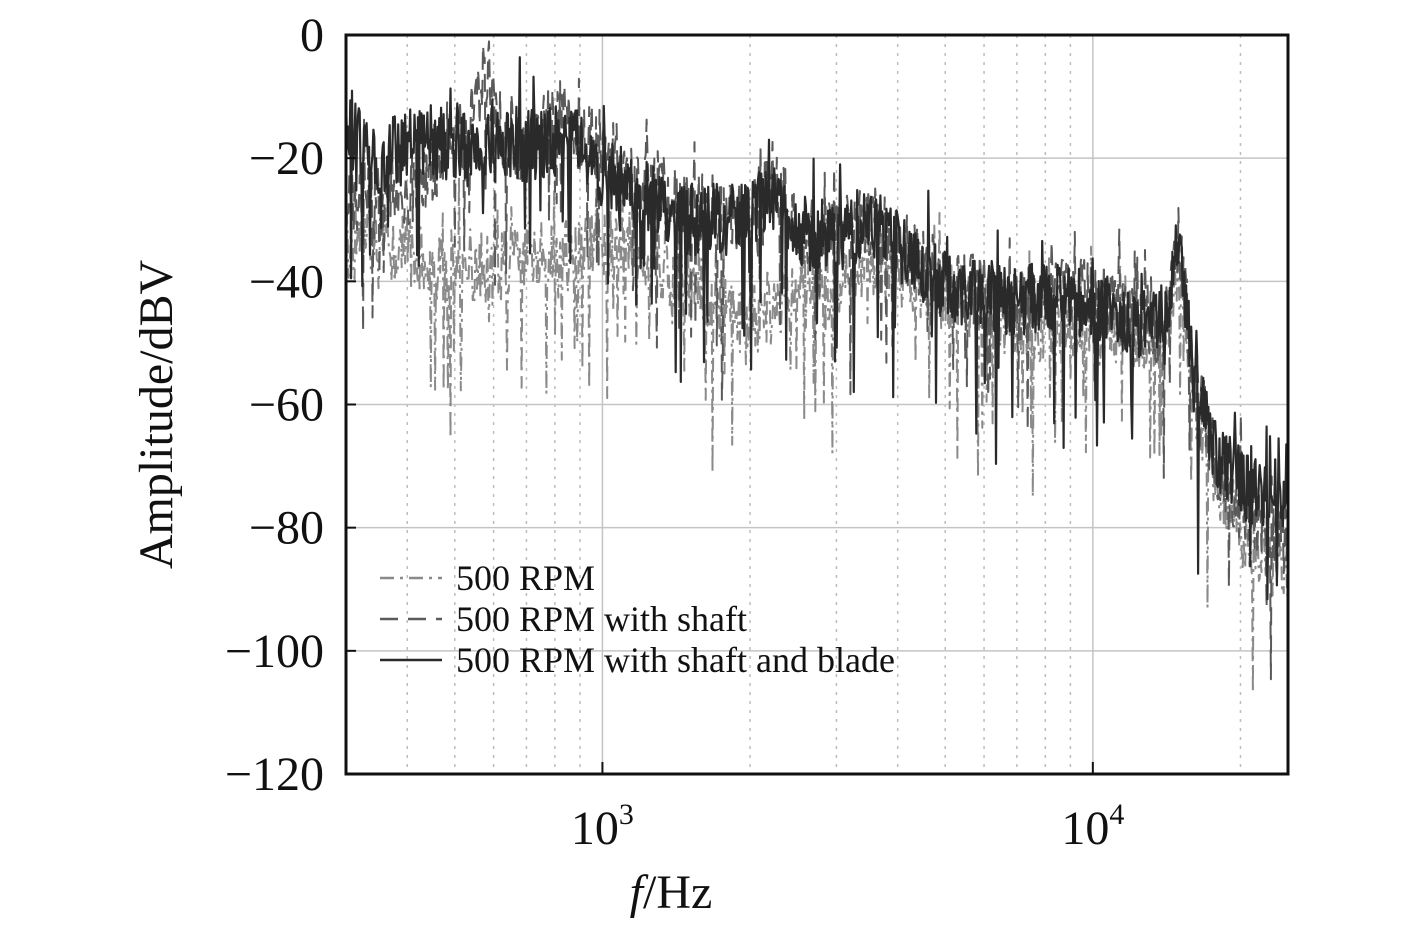 This screenshot has width=1417, height=928. I want to click on x-axis-title: f/Hz, so click(671, 892).